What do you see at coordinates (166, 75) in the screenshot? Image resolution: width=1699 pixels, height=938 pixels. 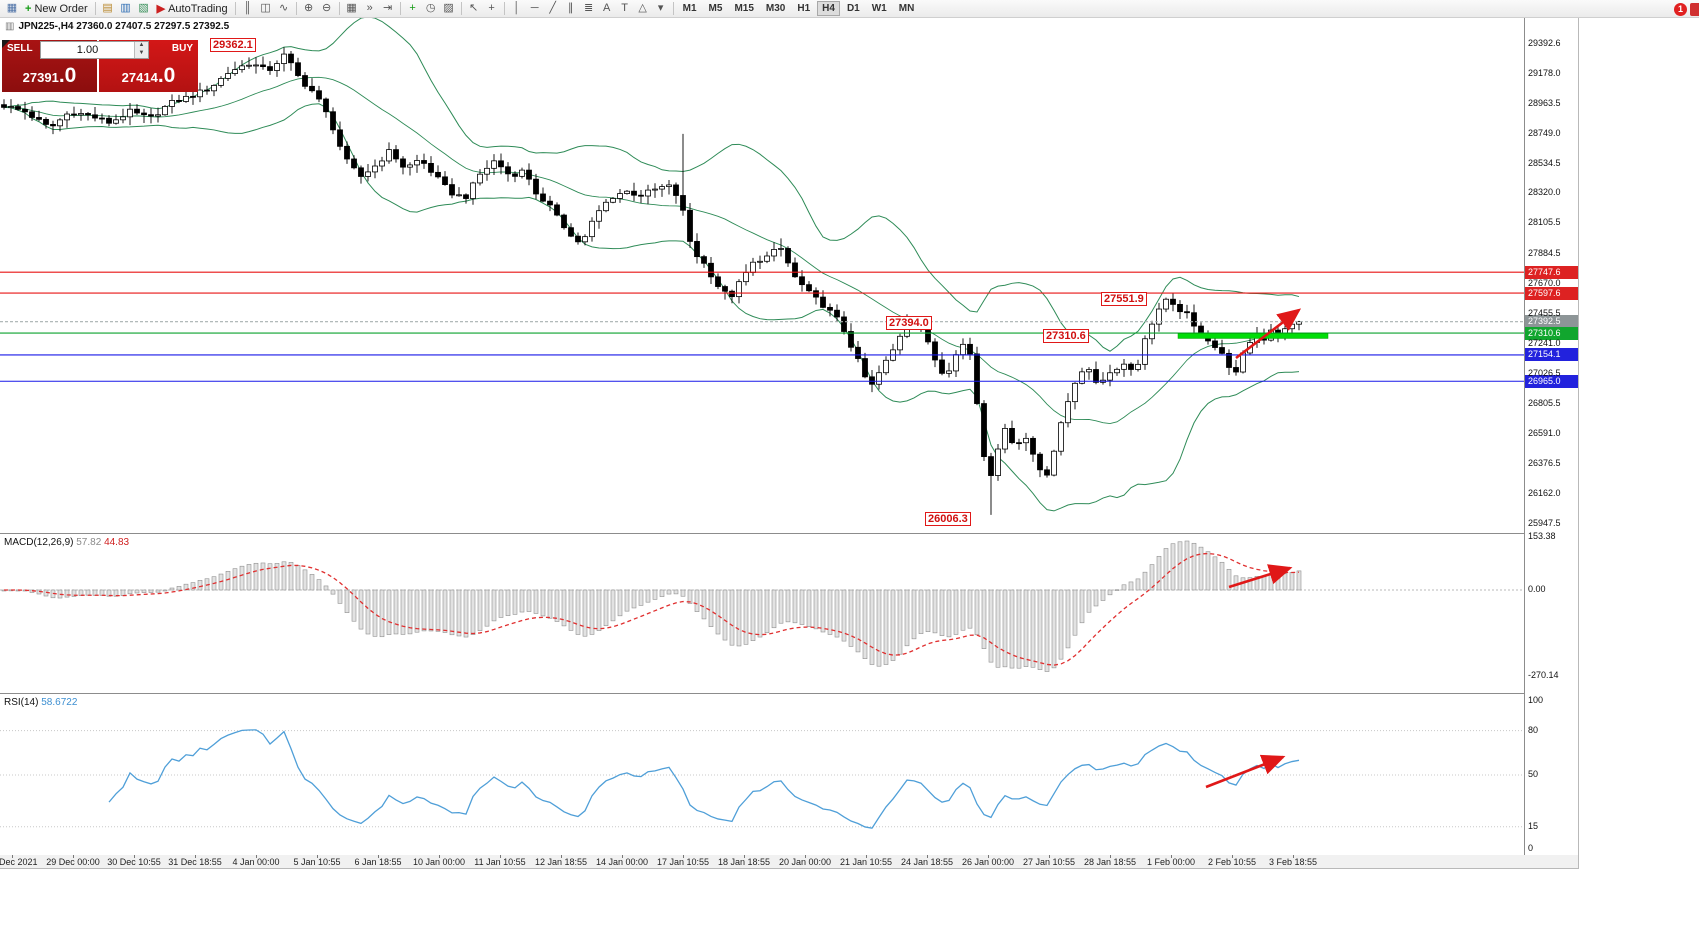 I see `buy-price-frac: .0` at bounding box center [166, 75].